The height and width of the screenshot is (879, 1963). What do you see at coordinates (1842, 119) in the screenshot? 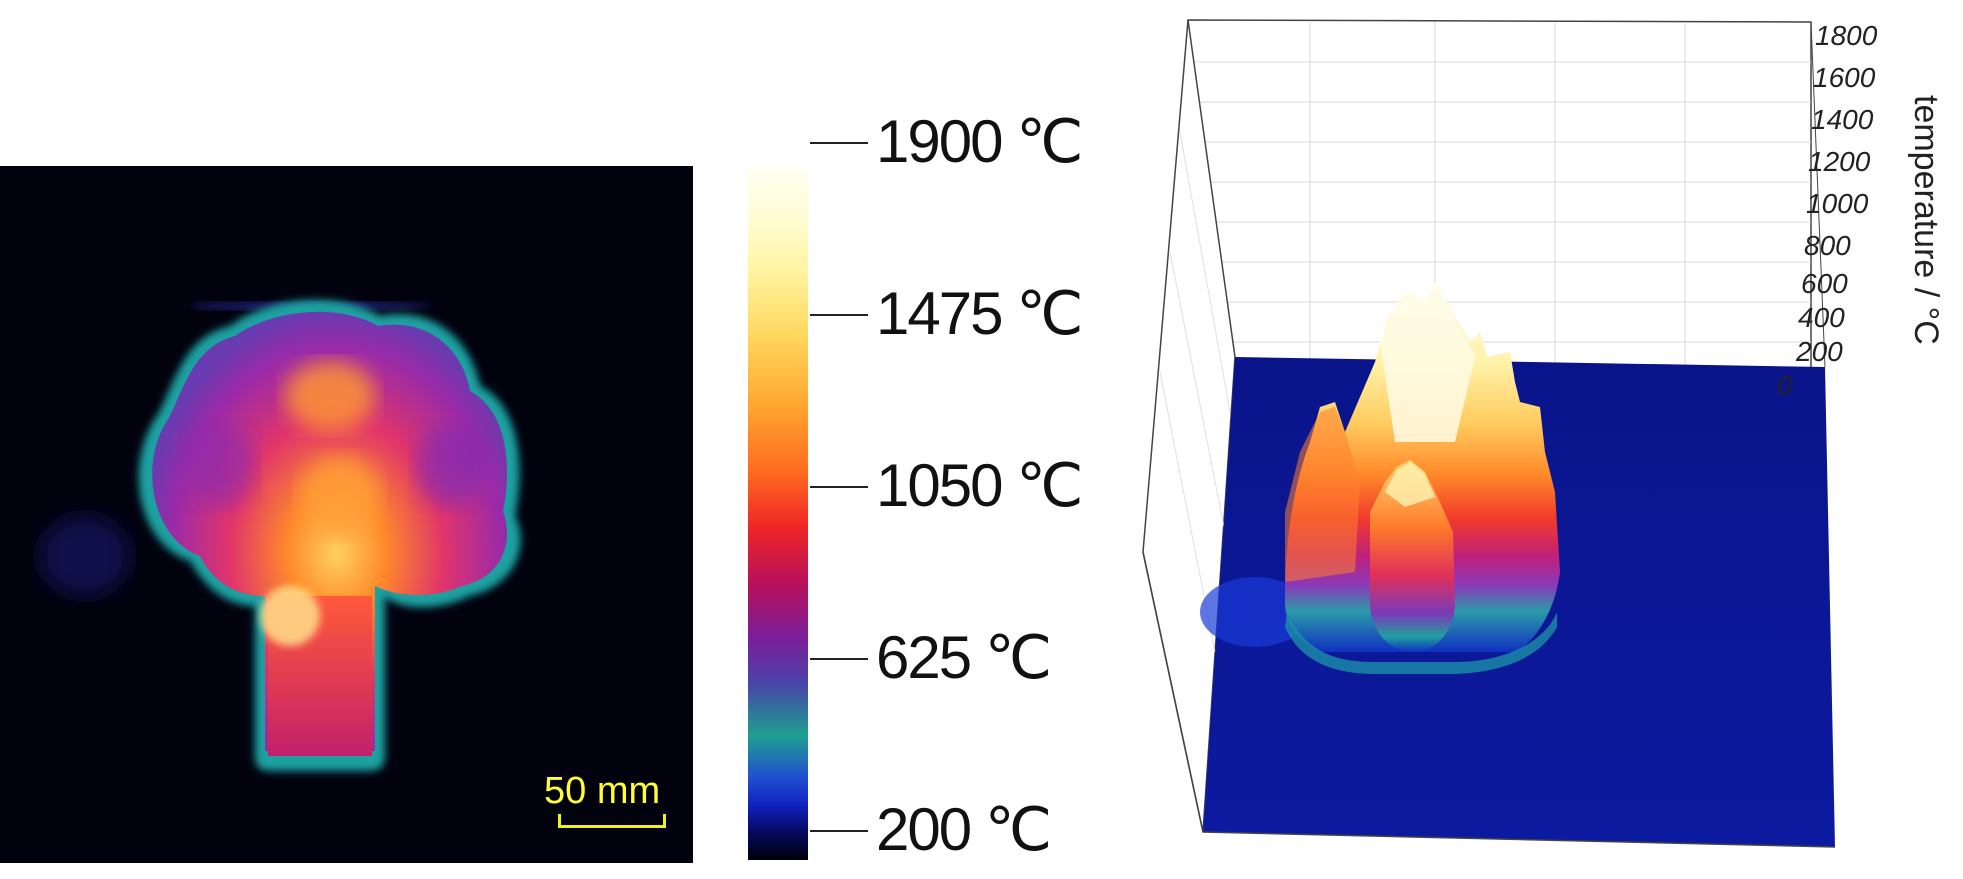
I see `z-tick-label: 1400` at bounding box center [1842, 119].